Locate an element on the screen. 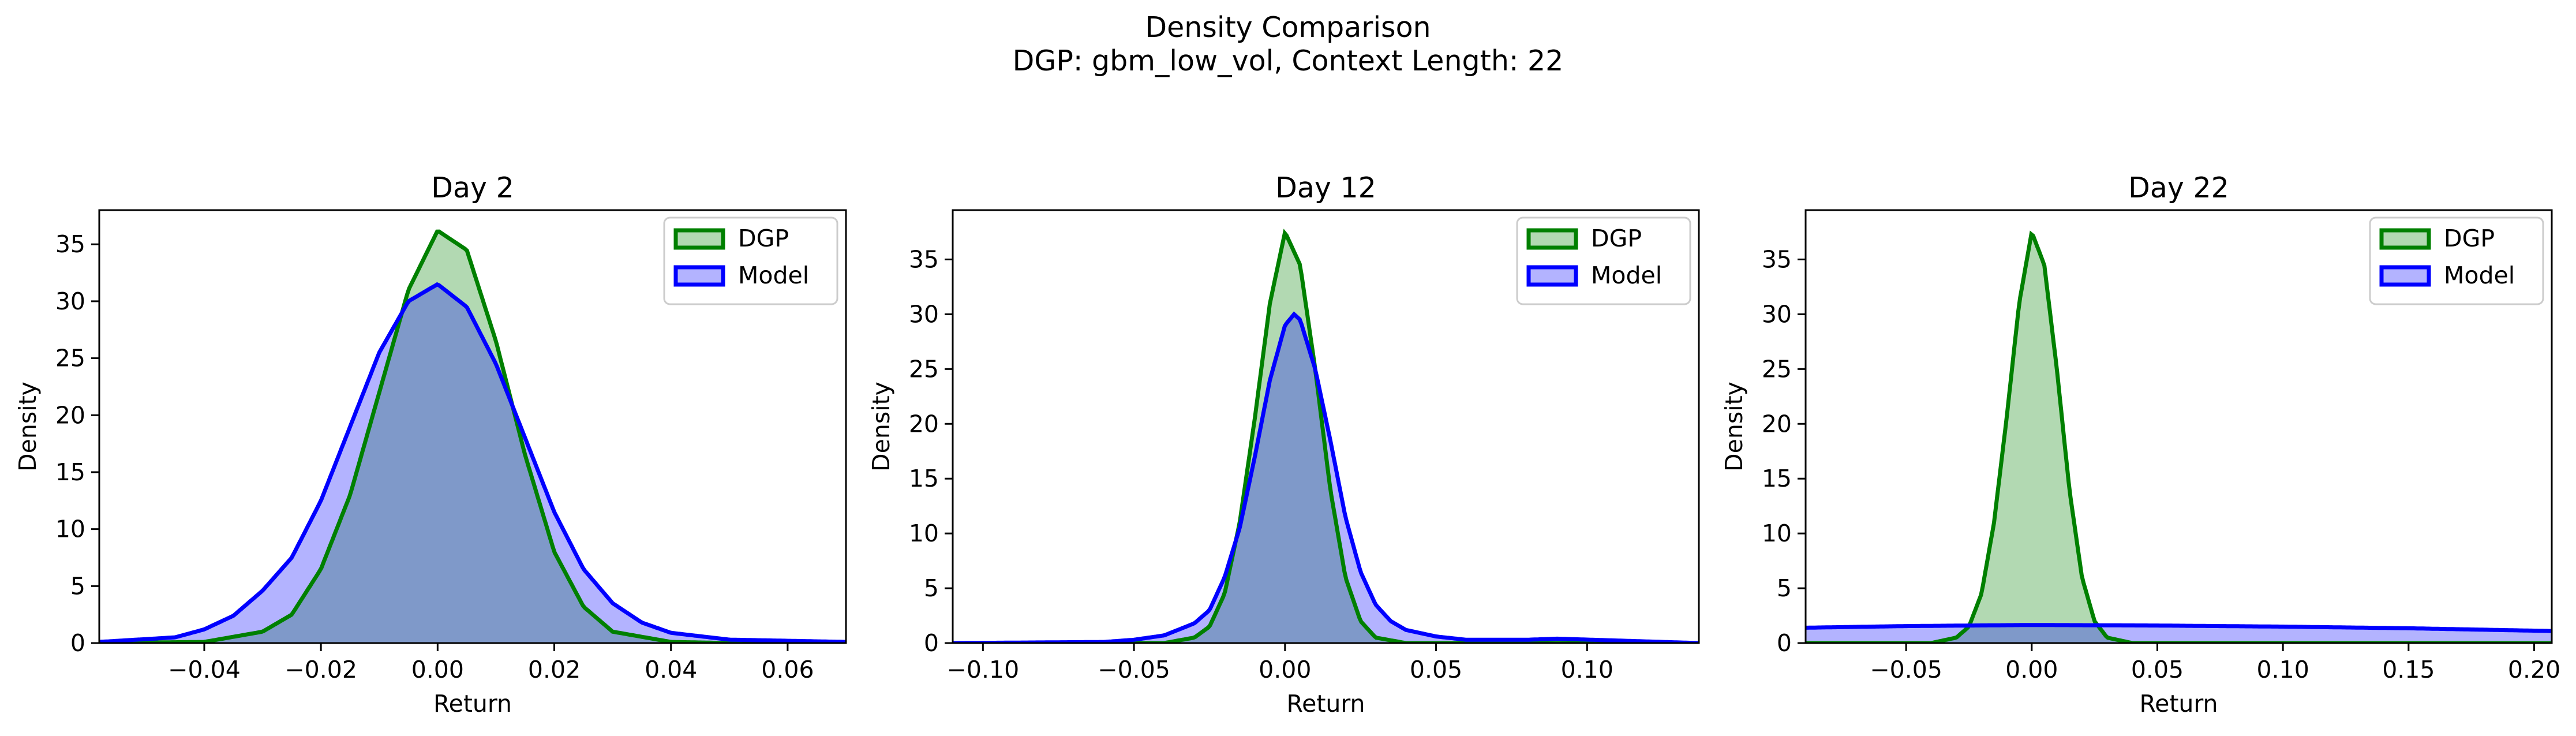 The image size is (2576, 736). panel-title: Day 22 is located at coordinates (2178, 187).